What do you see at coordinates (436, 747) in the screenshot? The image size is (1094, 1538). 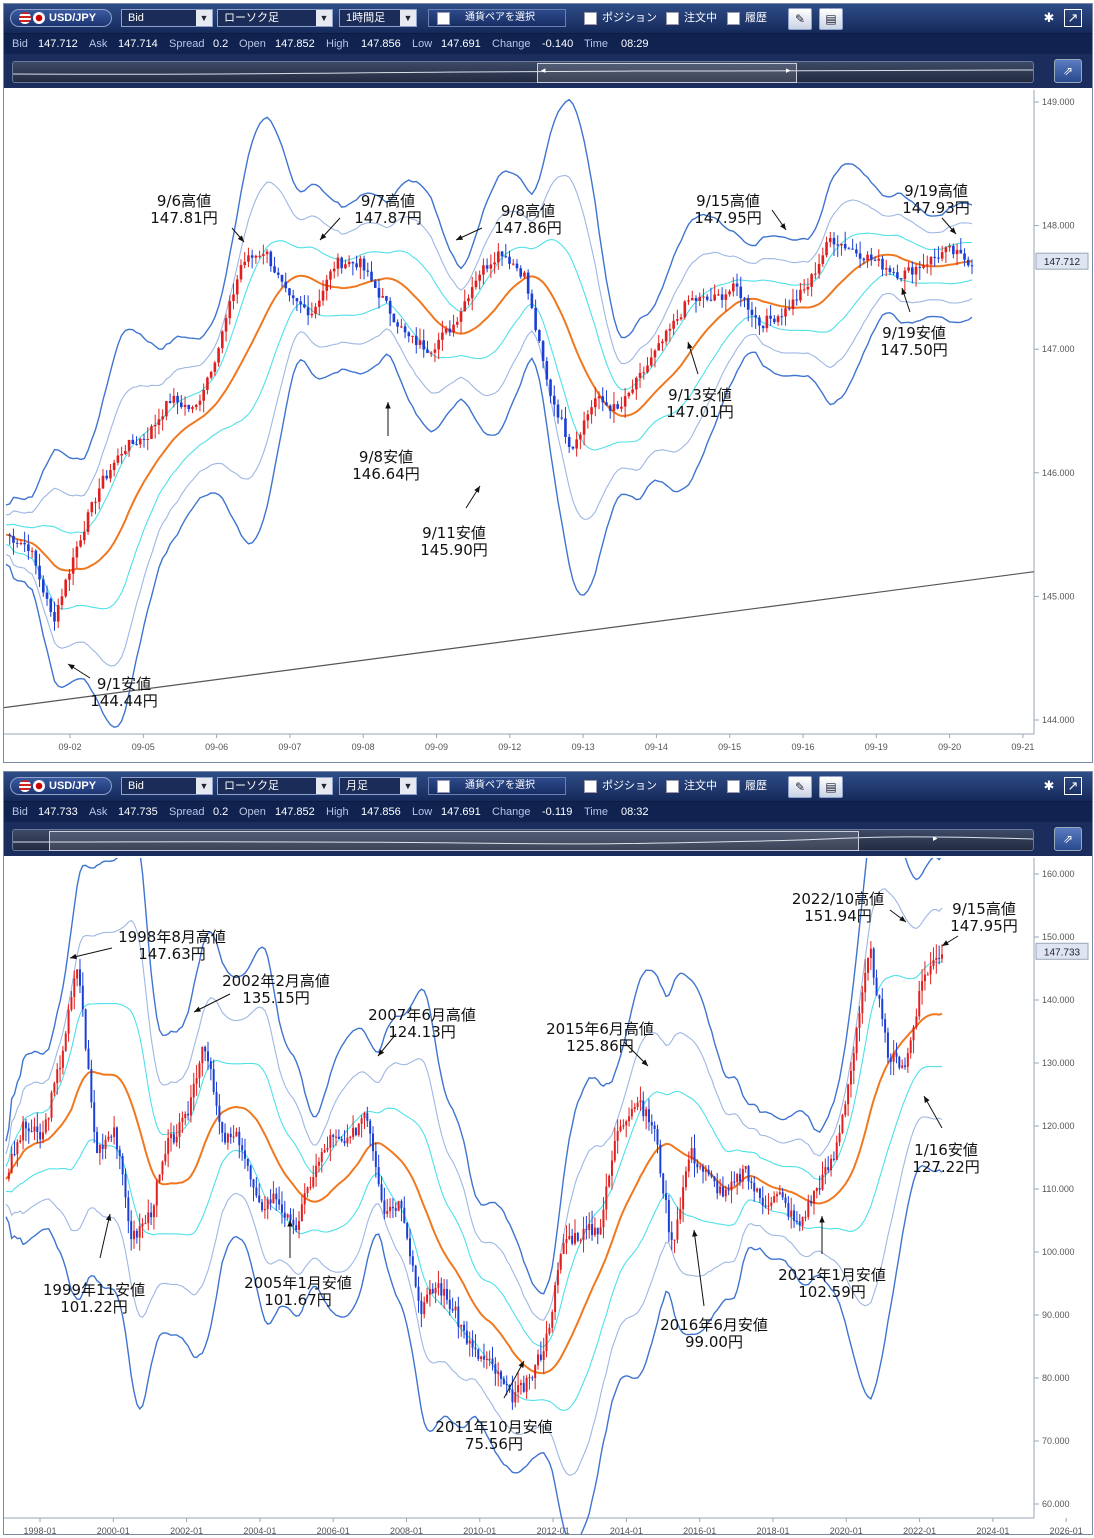 I see `x-tick-label: 09-09` at bounding box center [436, 747].